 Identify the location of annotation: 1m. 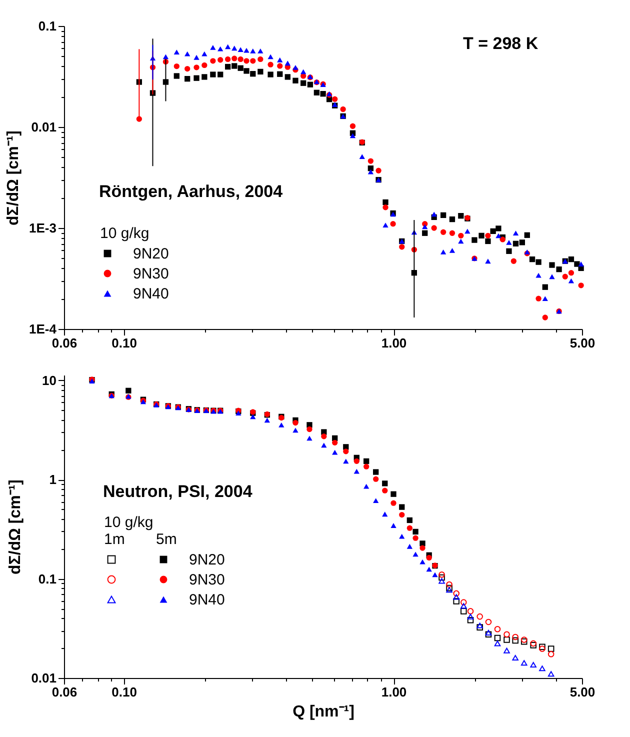
(114, 539).